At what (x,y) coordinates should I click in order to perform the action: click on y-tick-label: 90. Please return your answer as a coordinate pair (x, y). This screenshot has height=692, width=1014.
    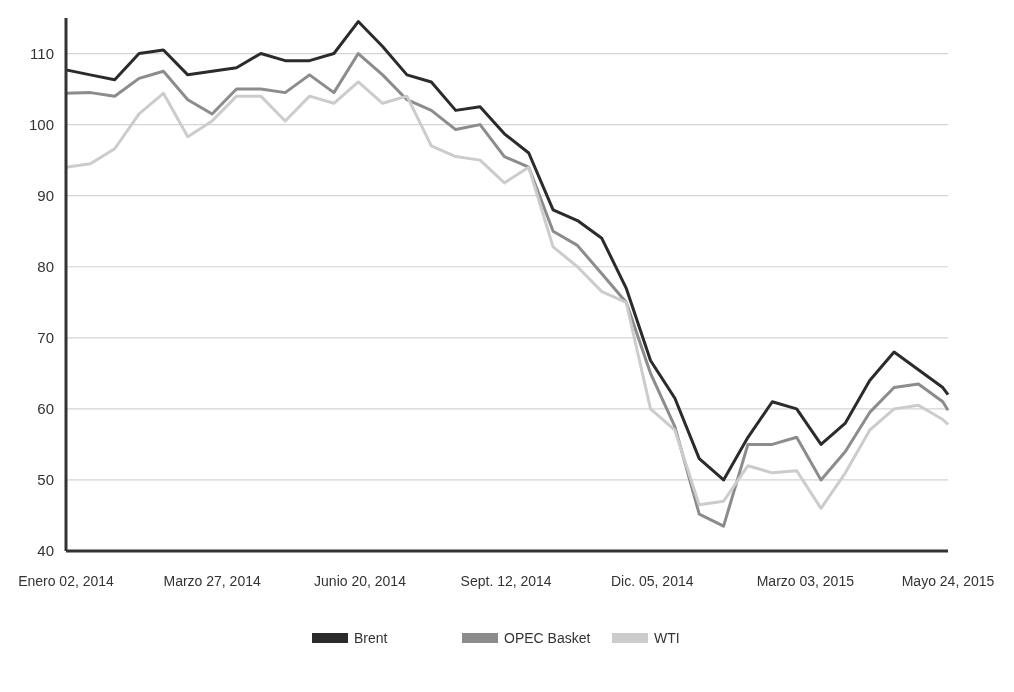
    Looking at the image, I should click on (45, 195).